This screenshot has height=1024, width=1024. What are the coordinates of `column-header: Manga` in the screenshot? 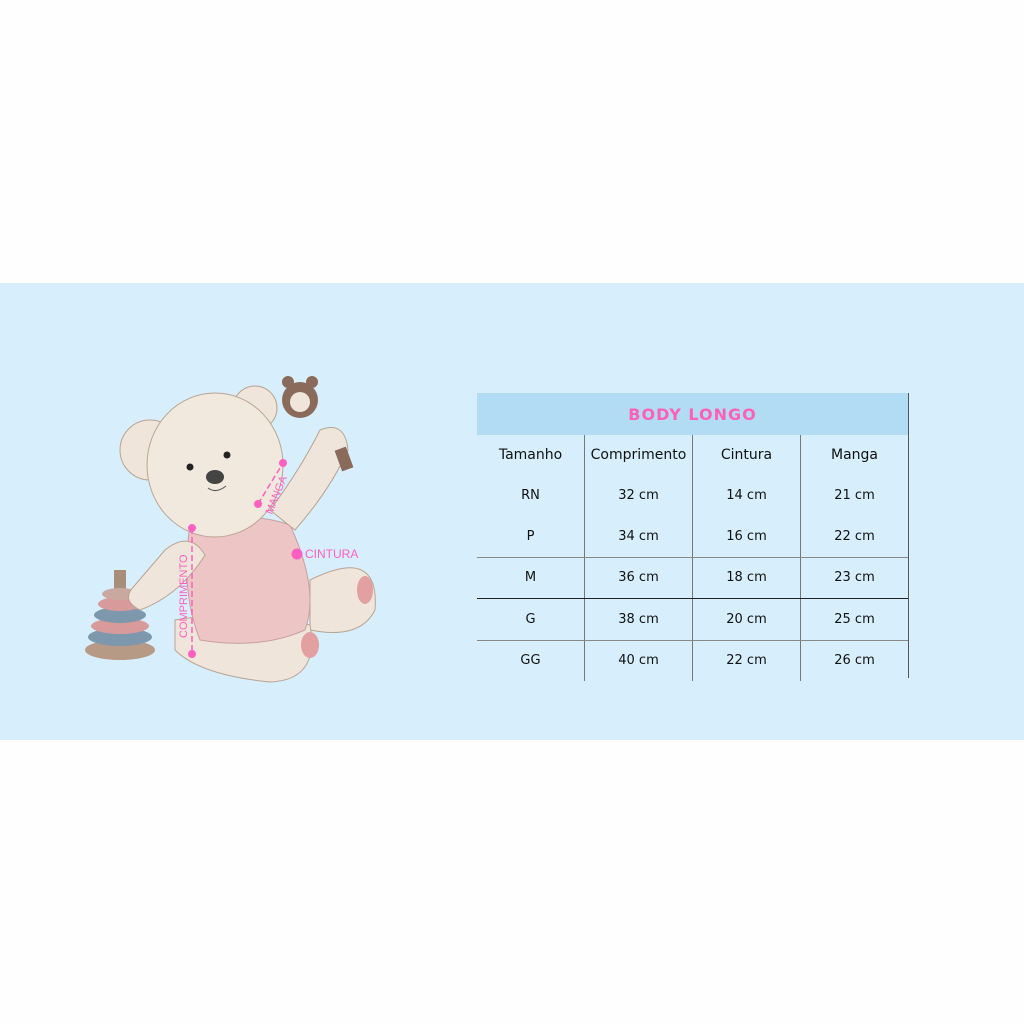 It's located at (854, 455).